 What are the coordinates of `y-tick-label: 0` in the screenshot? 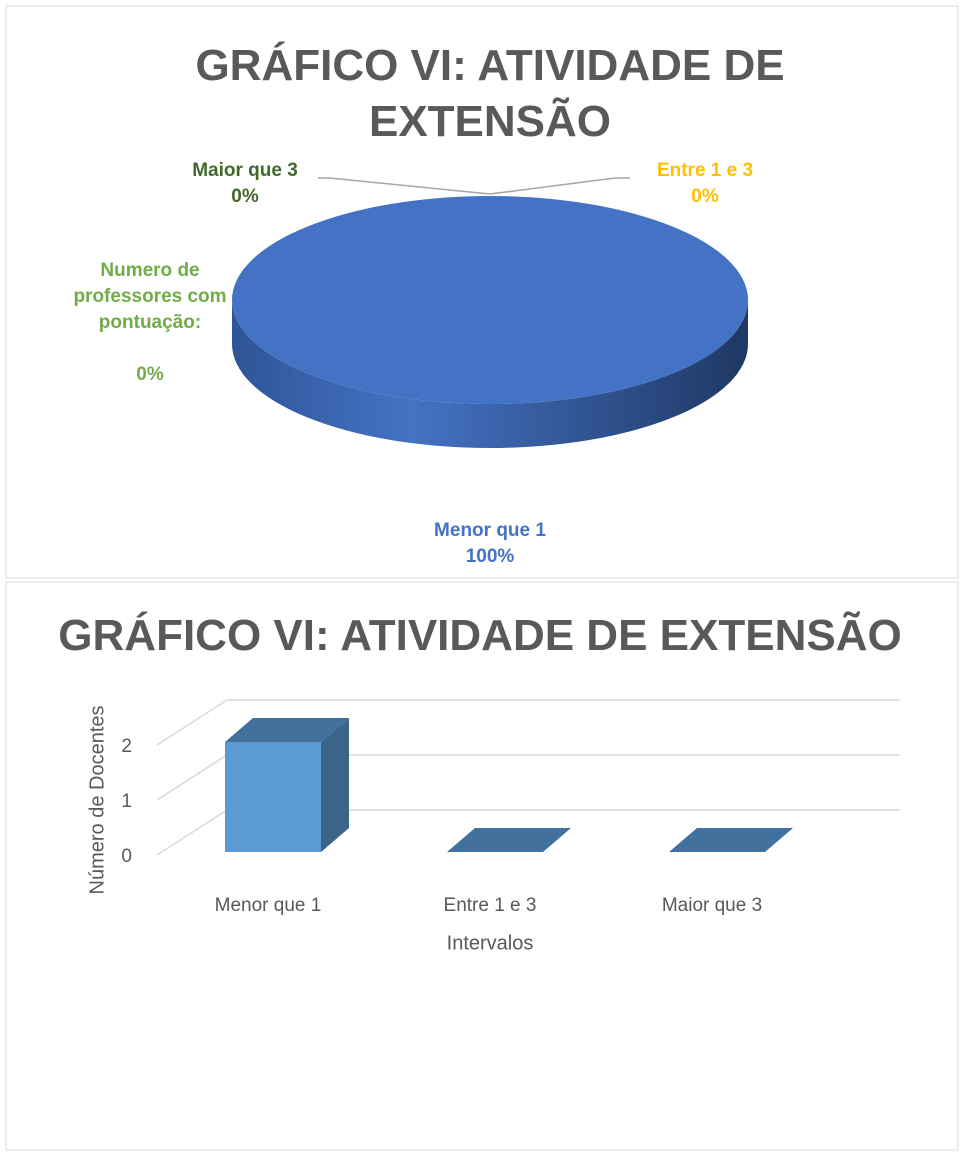 It's located at (126, 856).